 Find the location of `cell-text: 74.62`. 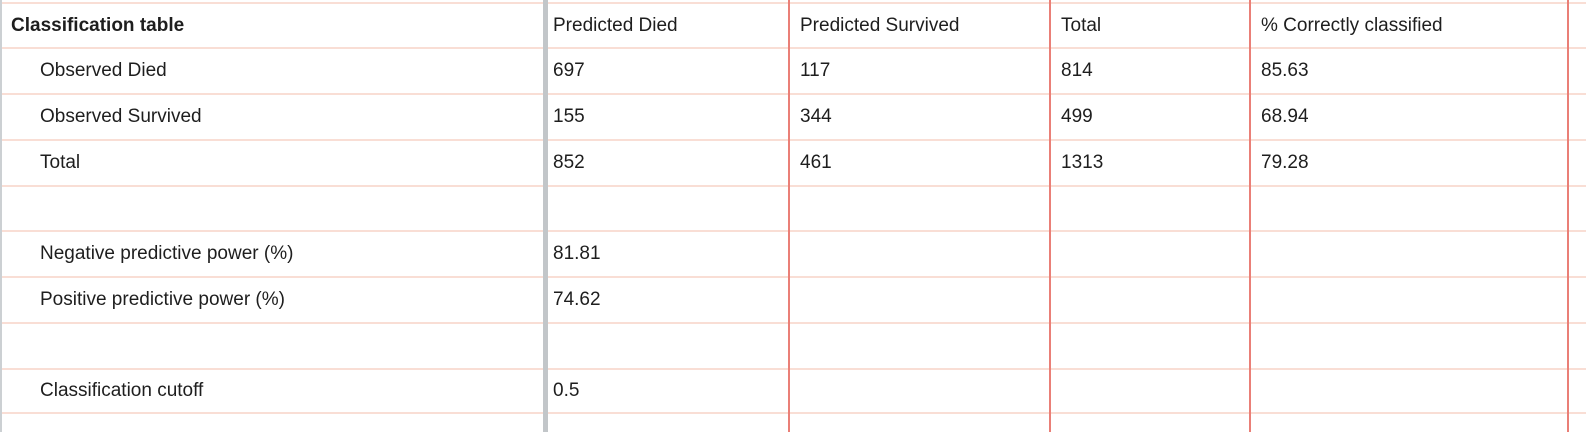

cell-text: 74.62 is located at coordinates (577, 299).